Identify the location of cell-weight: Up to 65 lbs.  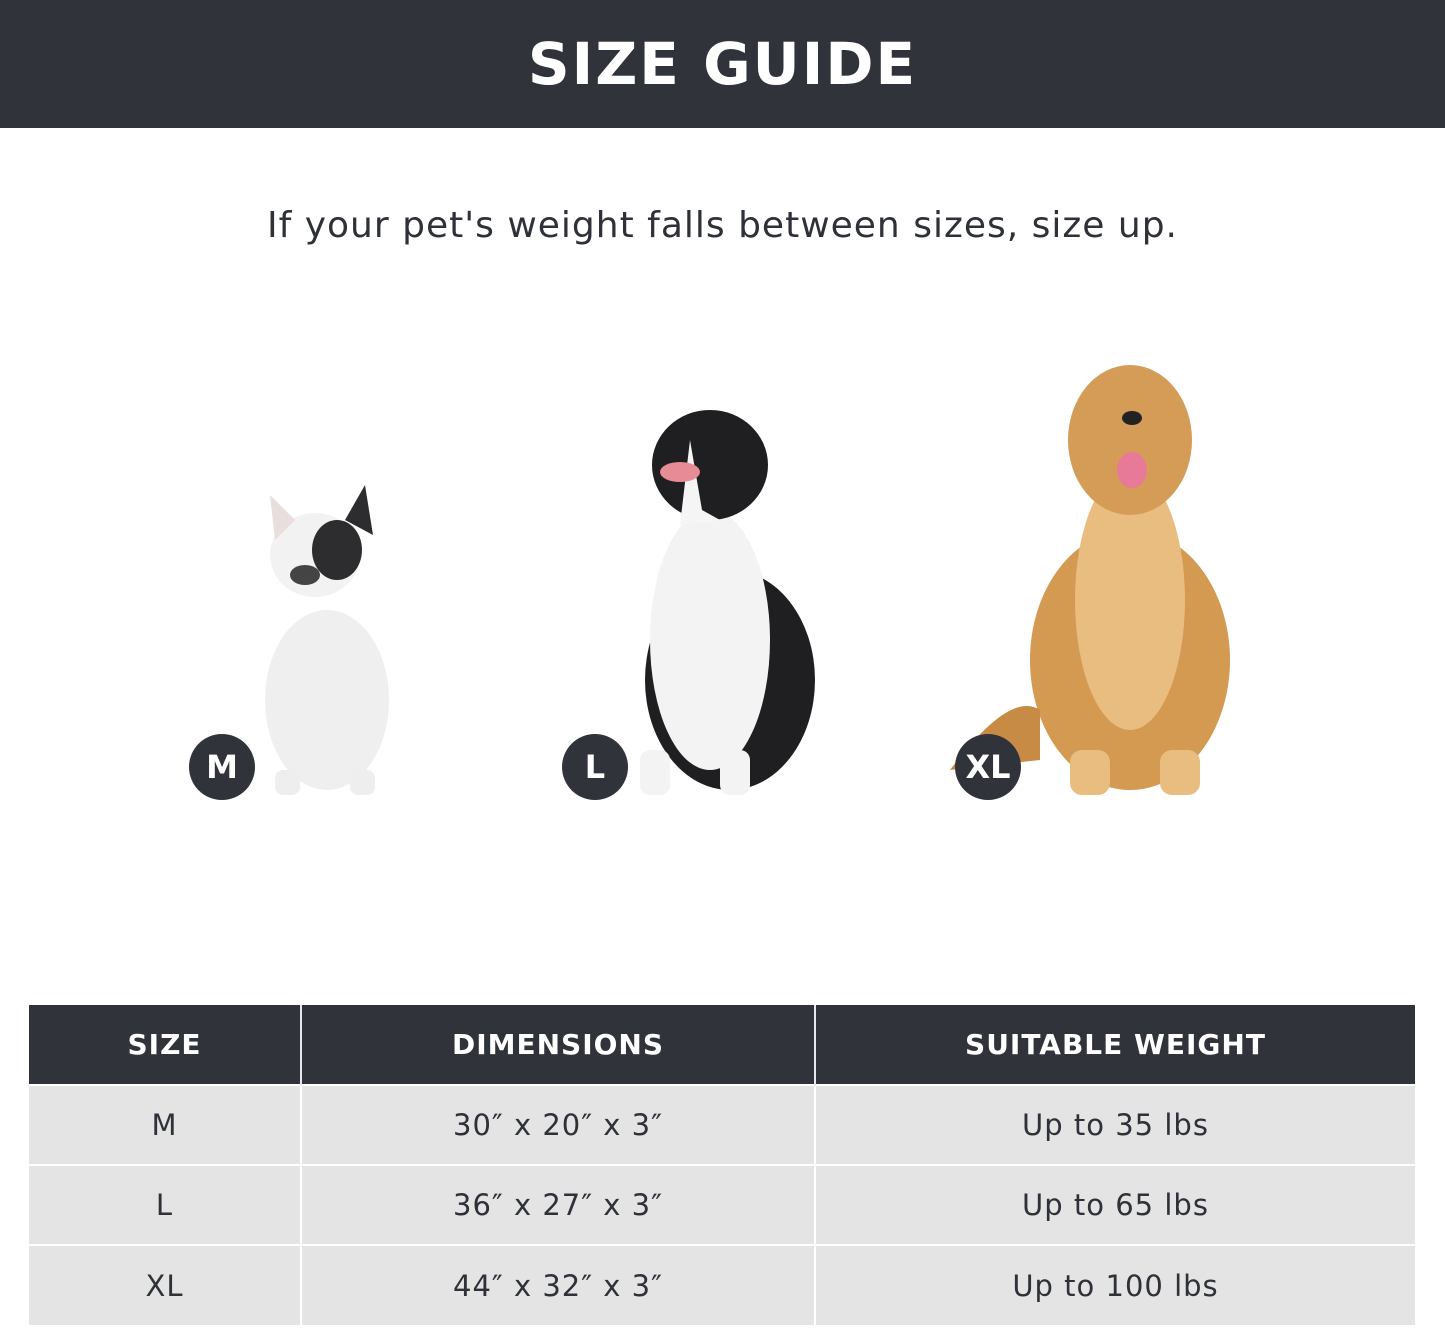
(1115, 1204).